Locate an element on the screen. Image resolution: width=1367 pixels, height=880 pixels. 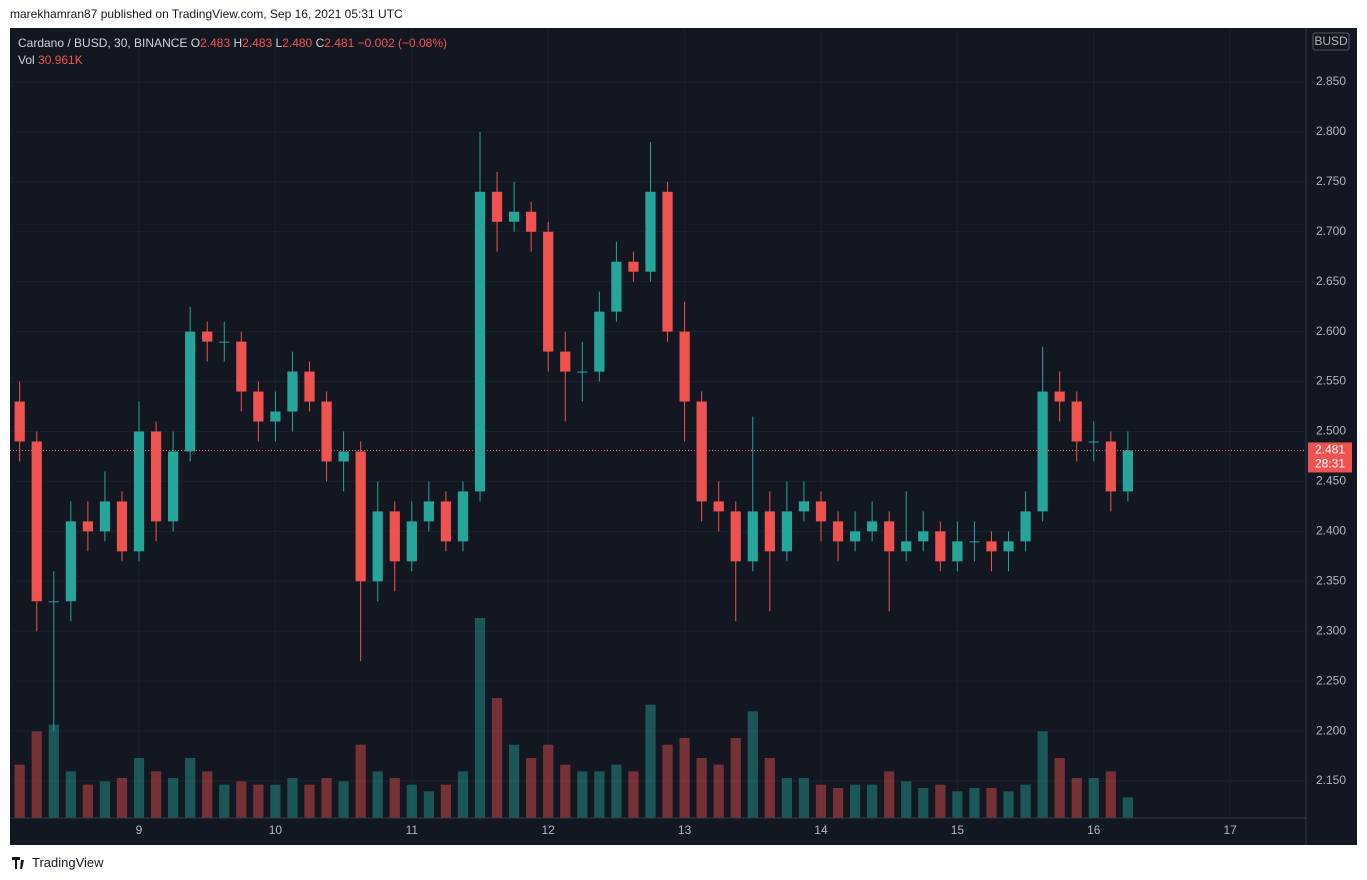
y-tick-label: 2.250 is located at coordinates (1331, 680).